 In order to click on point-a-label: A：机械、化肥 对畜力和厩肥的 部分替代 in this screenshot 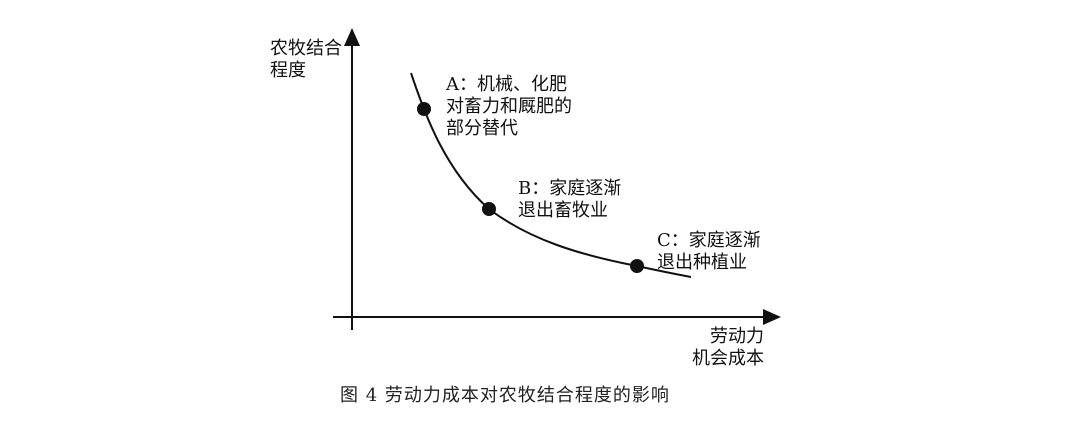, I will do `click(509, 107)`.